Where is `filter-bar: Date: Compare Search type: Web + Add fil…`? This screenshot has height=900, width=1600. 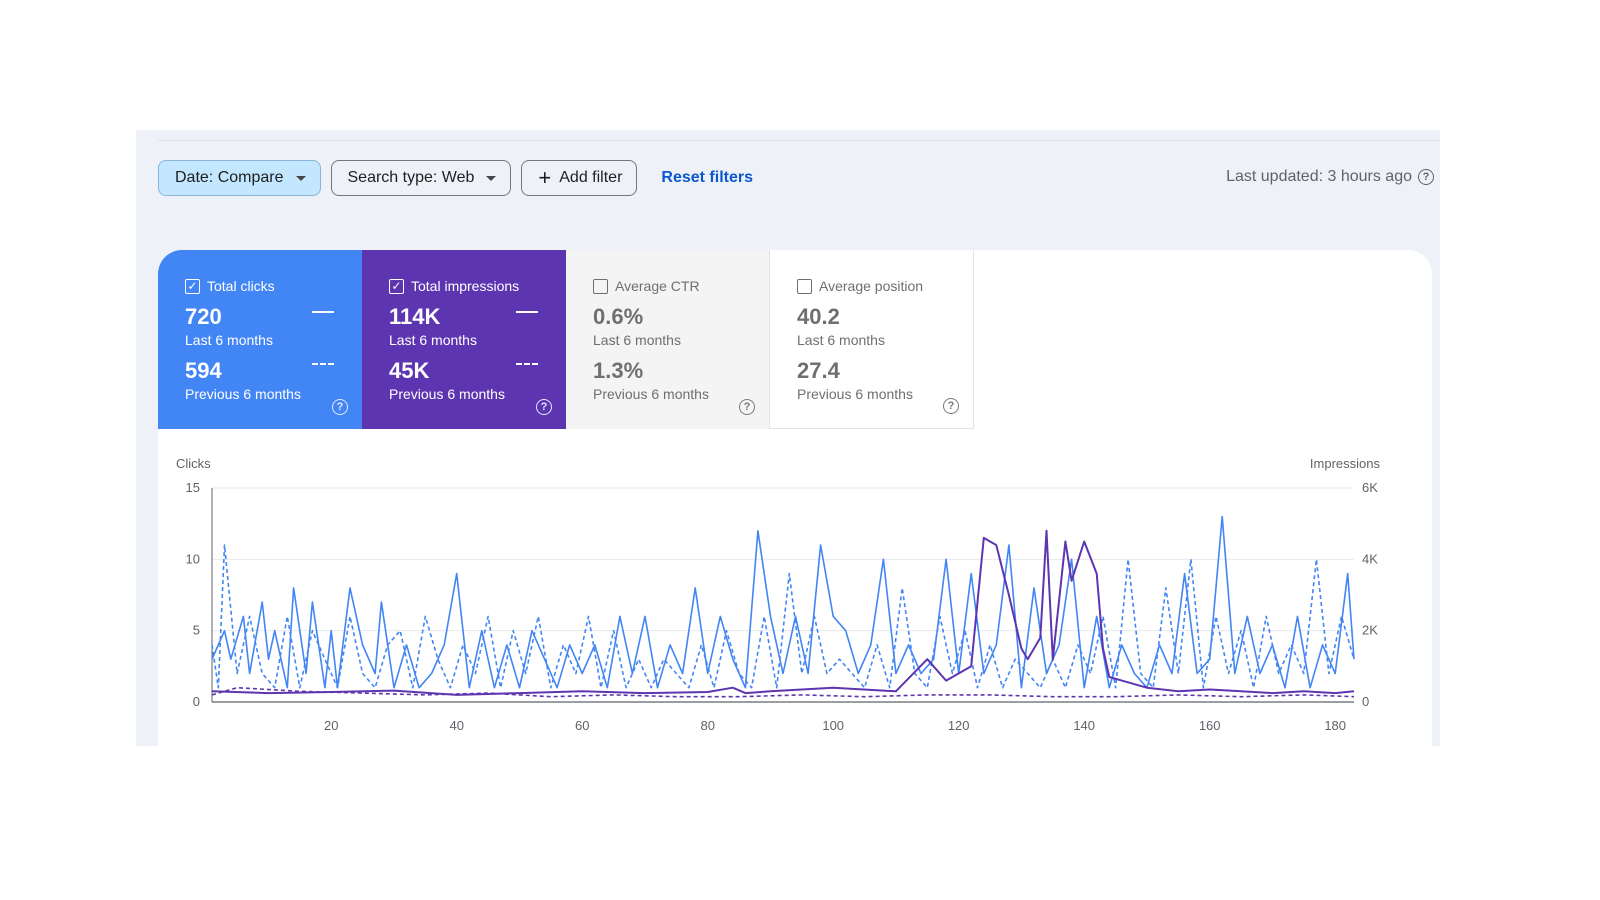
filter-bar: Date: Compare Search type: Web + Add fil… is located at coordinates (455, 178).